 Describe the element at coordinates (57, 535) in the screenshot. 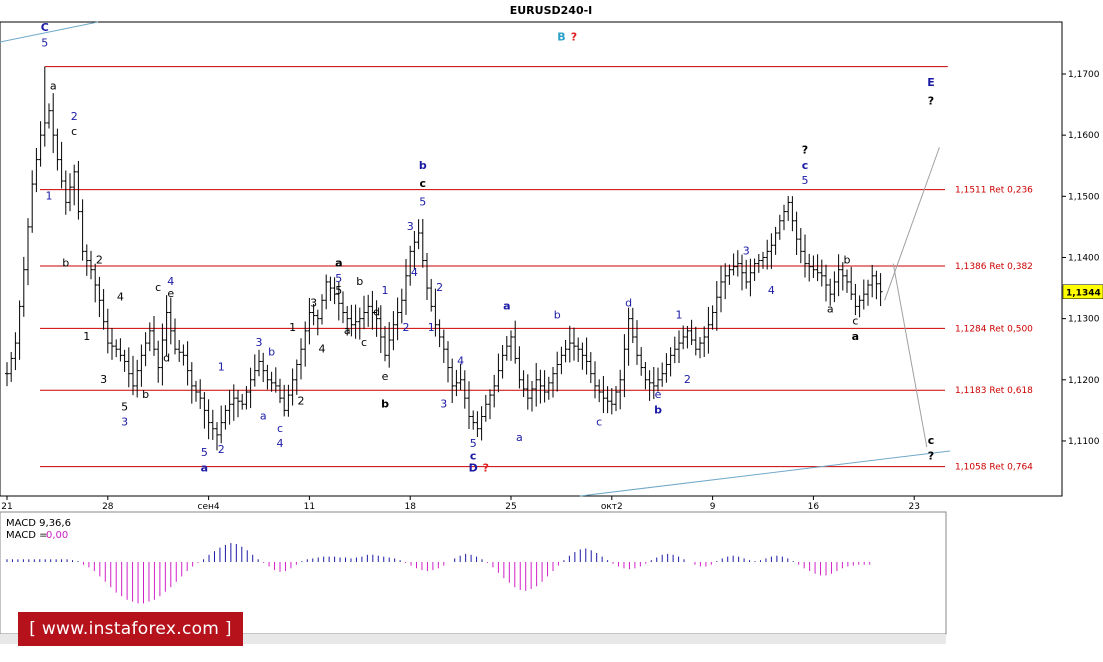

I see `macd-value: 0,00` at that location.